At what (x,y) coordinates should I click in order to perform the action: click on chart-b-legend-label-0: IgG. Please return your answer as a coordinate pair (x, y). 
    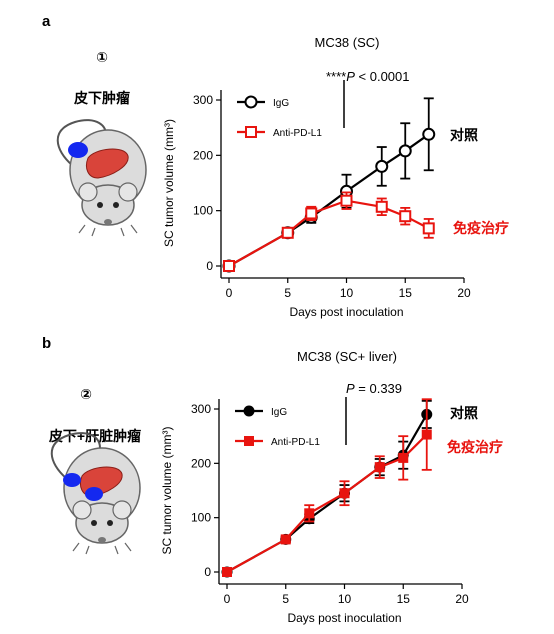
    Looking at the image, I should click on (279, 412).